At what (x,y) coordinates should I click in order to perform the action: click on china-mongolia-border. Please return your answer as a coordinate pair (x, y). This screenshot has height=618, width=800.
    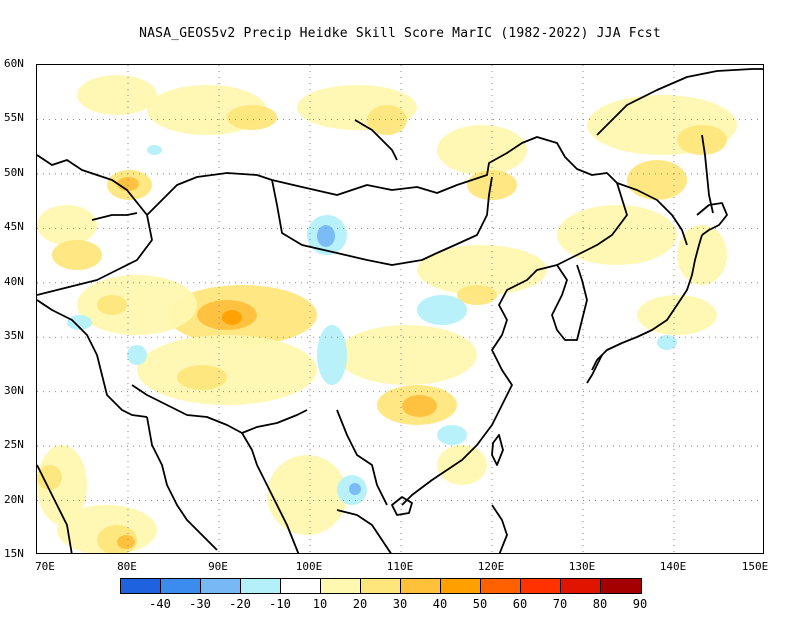
    Looking at the image, I should click on (382, 176).